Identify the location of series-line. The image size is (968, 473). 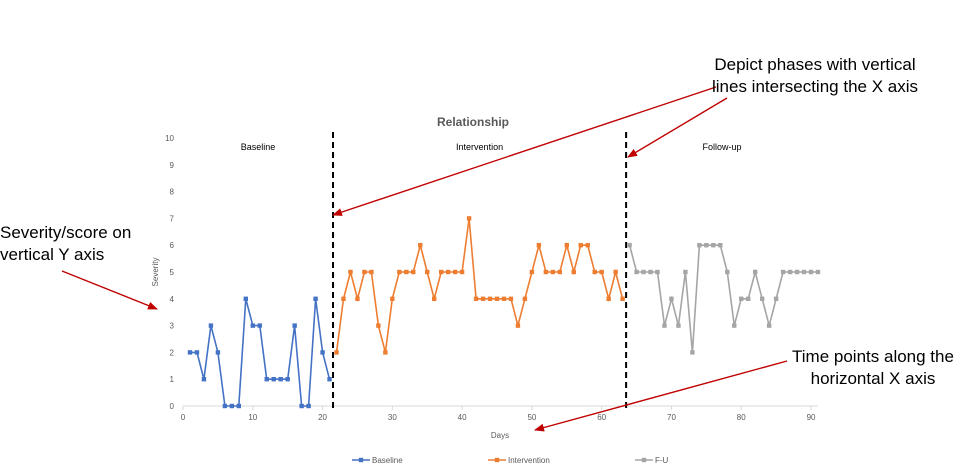
(260, 352).